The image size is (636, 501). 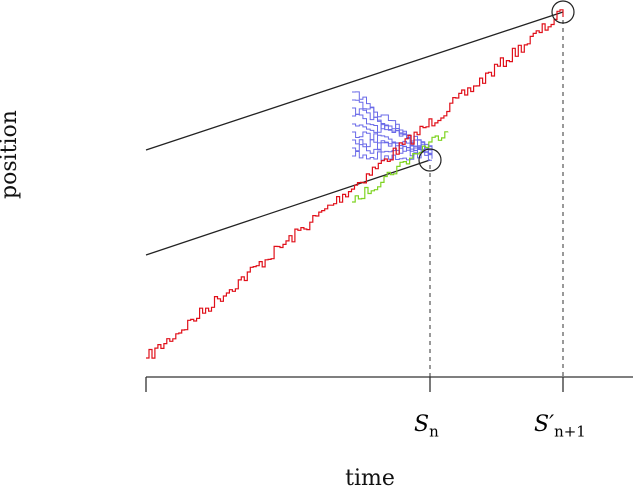 I want to click on hit-marker-sn, so click(x=430, y=160).